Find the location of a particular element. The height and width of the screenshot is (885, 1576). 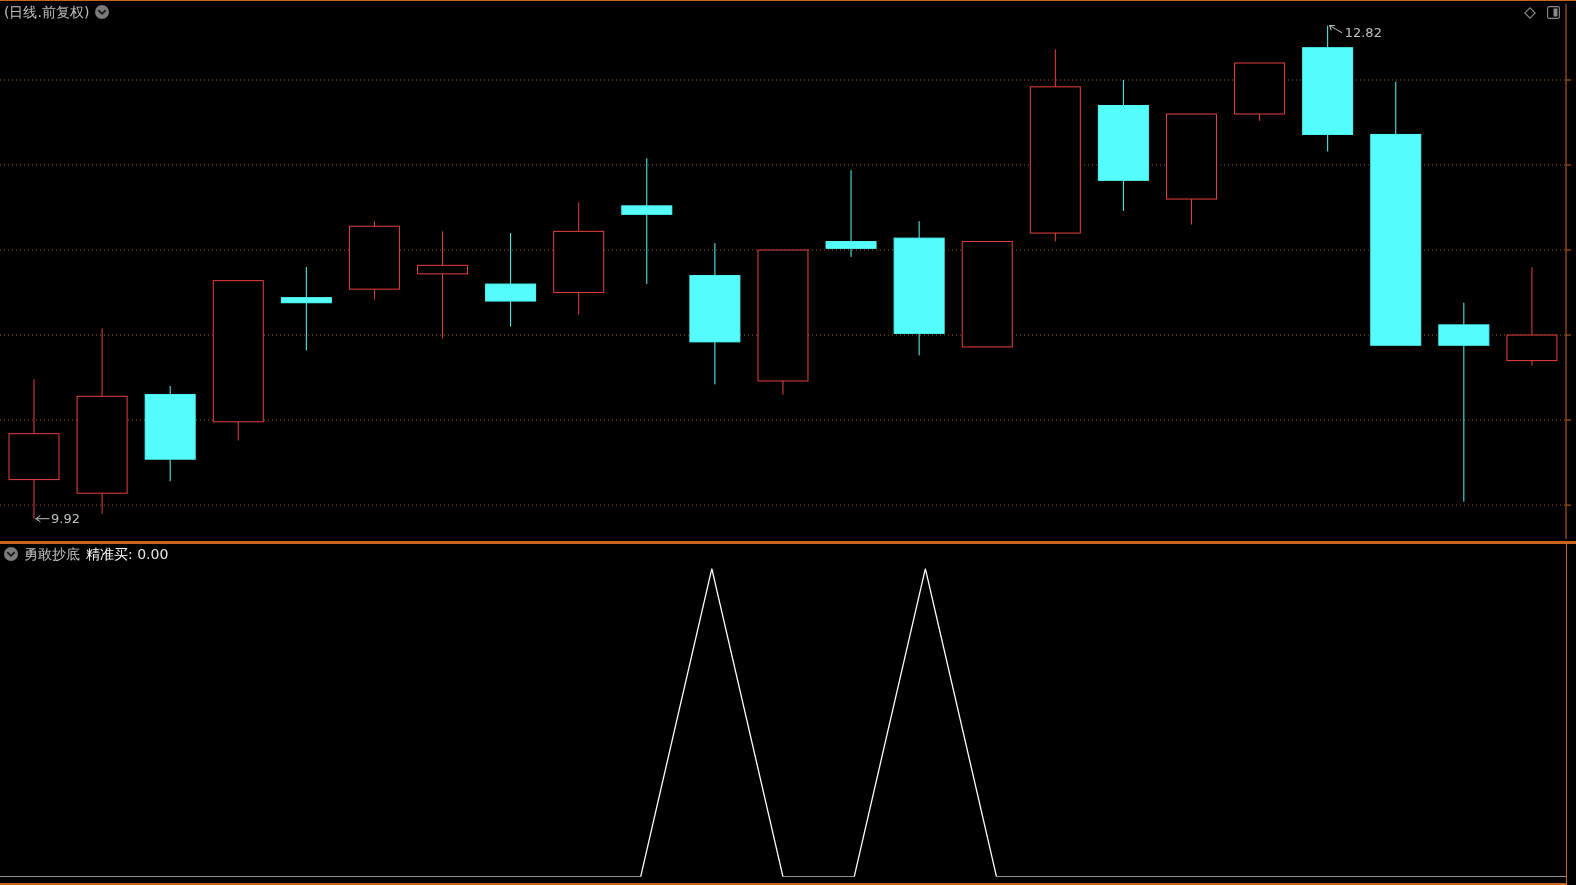

chart-title: 勇敢抄底 is located at coordinates (52, 554).